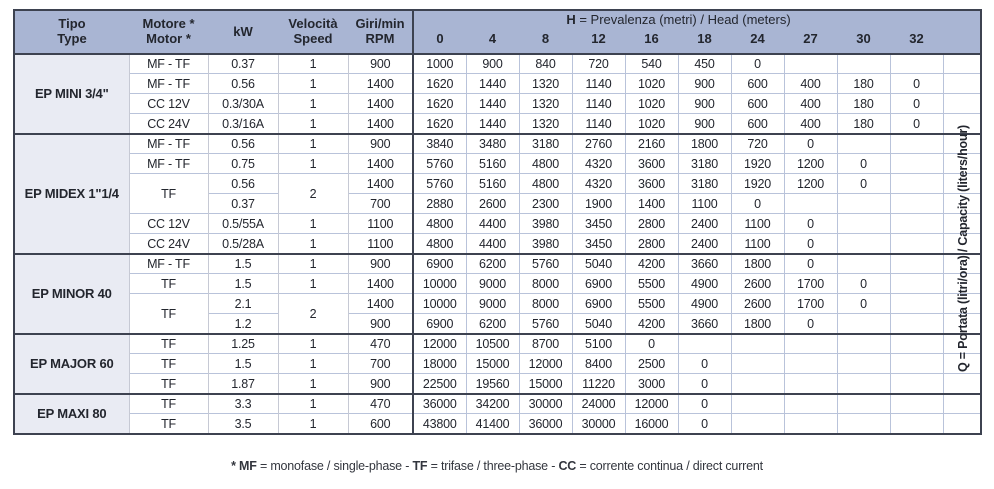 This screenshot has width=994, height=489. What do you see at coordinates (598, 383) in the screenshot?
I see `data-cell: 11220` at bounding box center [598, 383].